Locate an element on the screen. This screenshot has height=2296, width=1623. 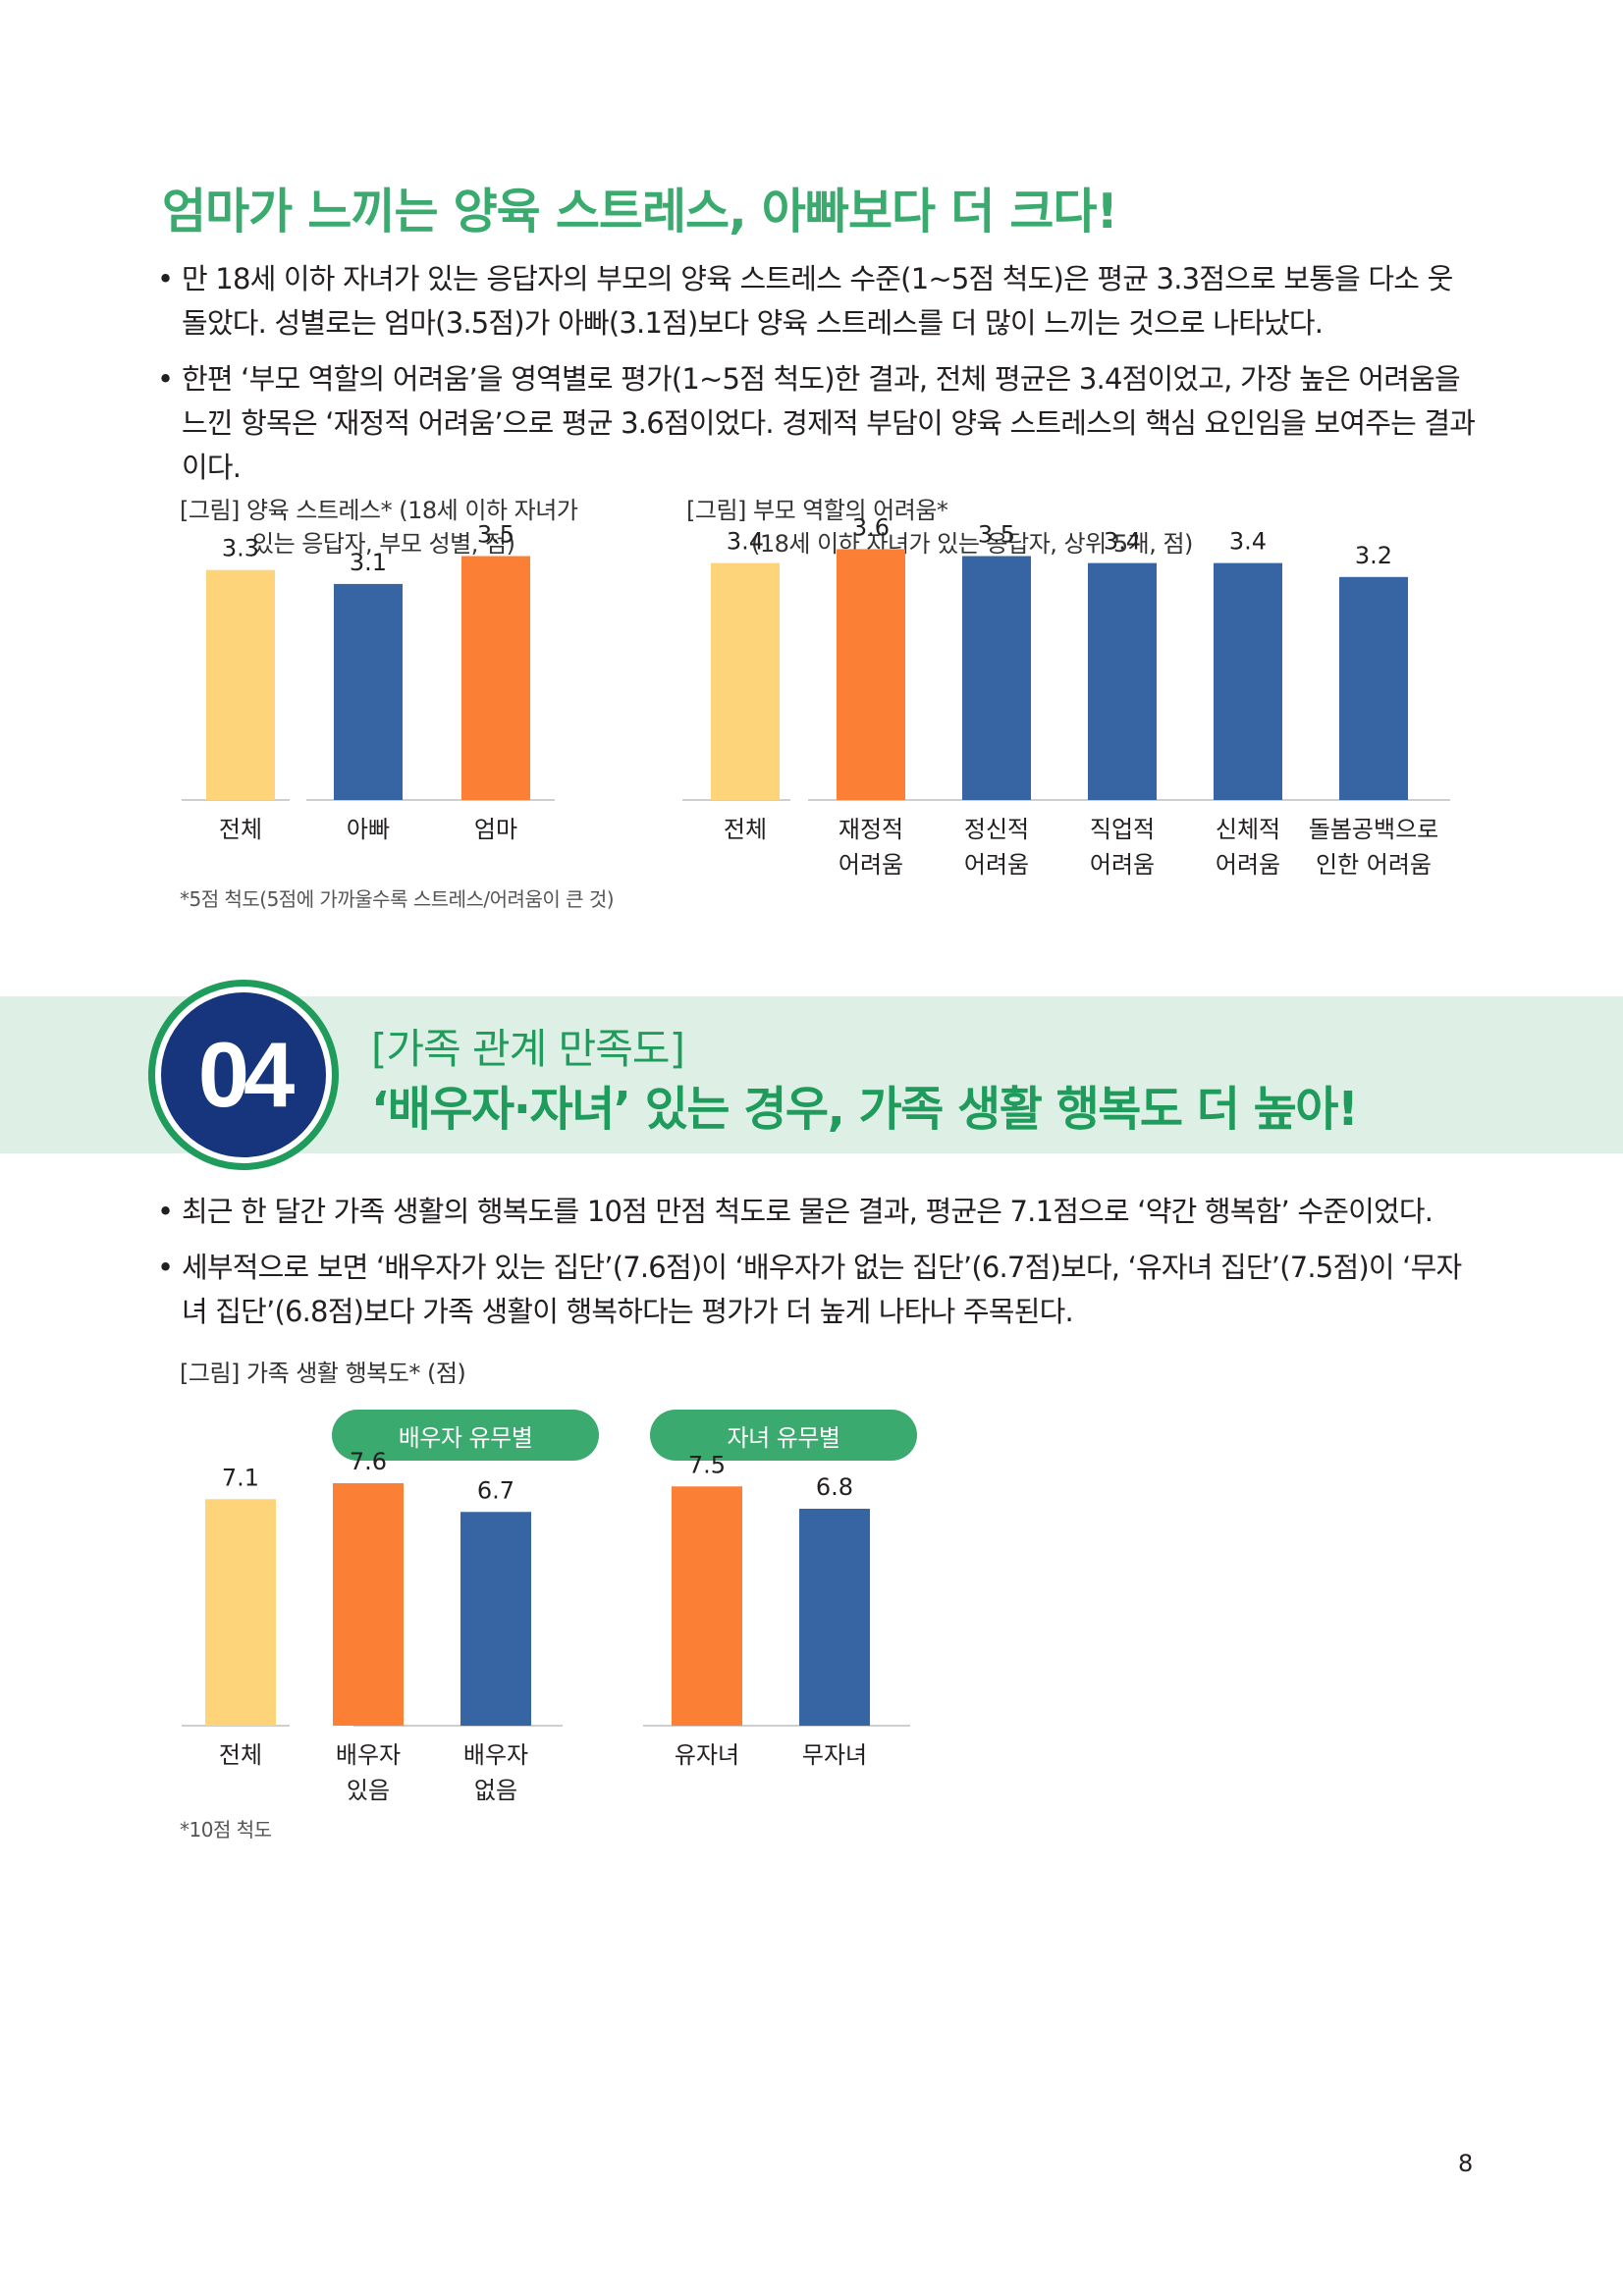
data-label: 6.8 is located at coordinates (834, 1487).